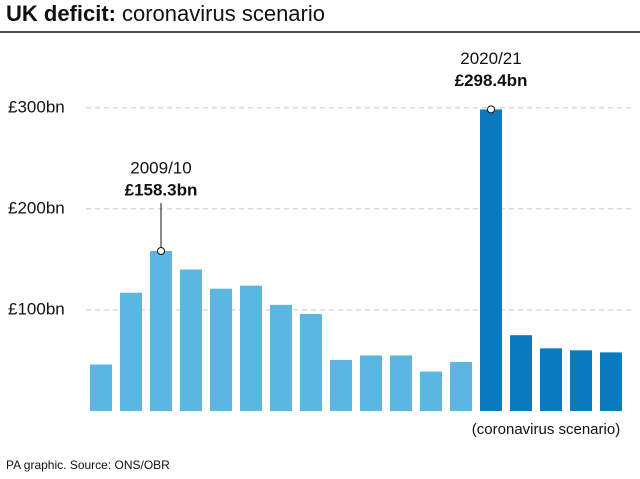 Image resolution: width=640 pixels, height=479 pixels. I want to click on value-label: £158.3bn, so click(161, 189).